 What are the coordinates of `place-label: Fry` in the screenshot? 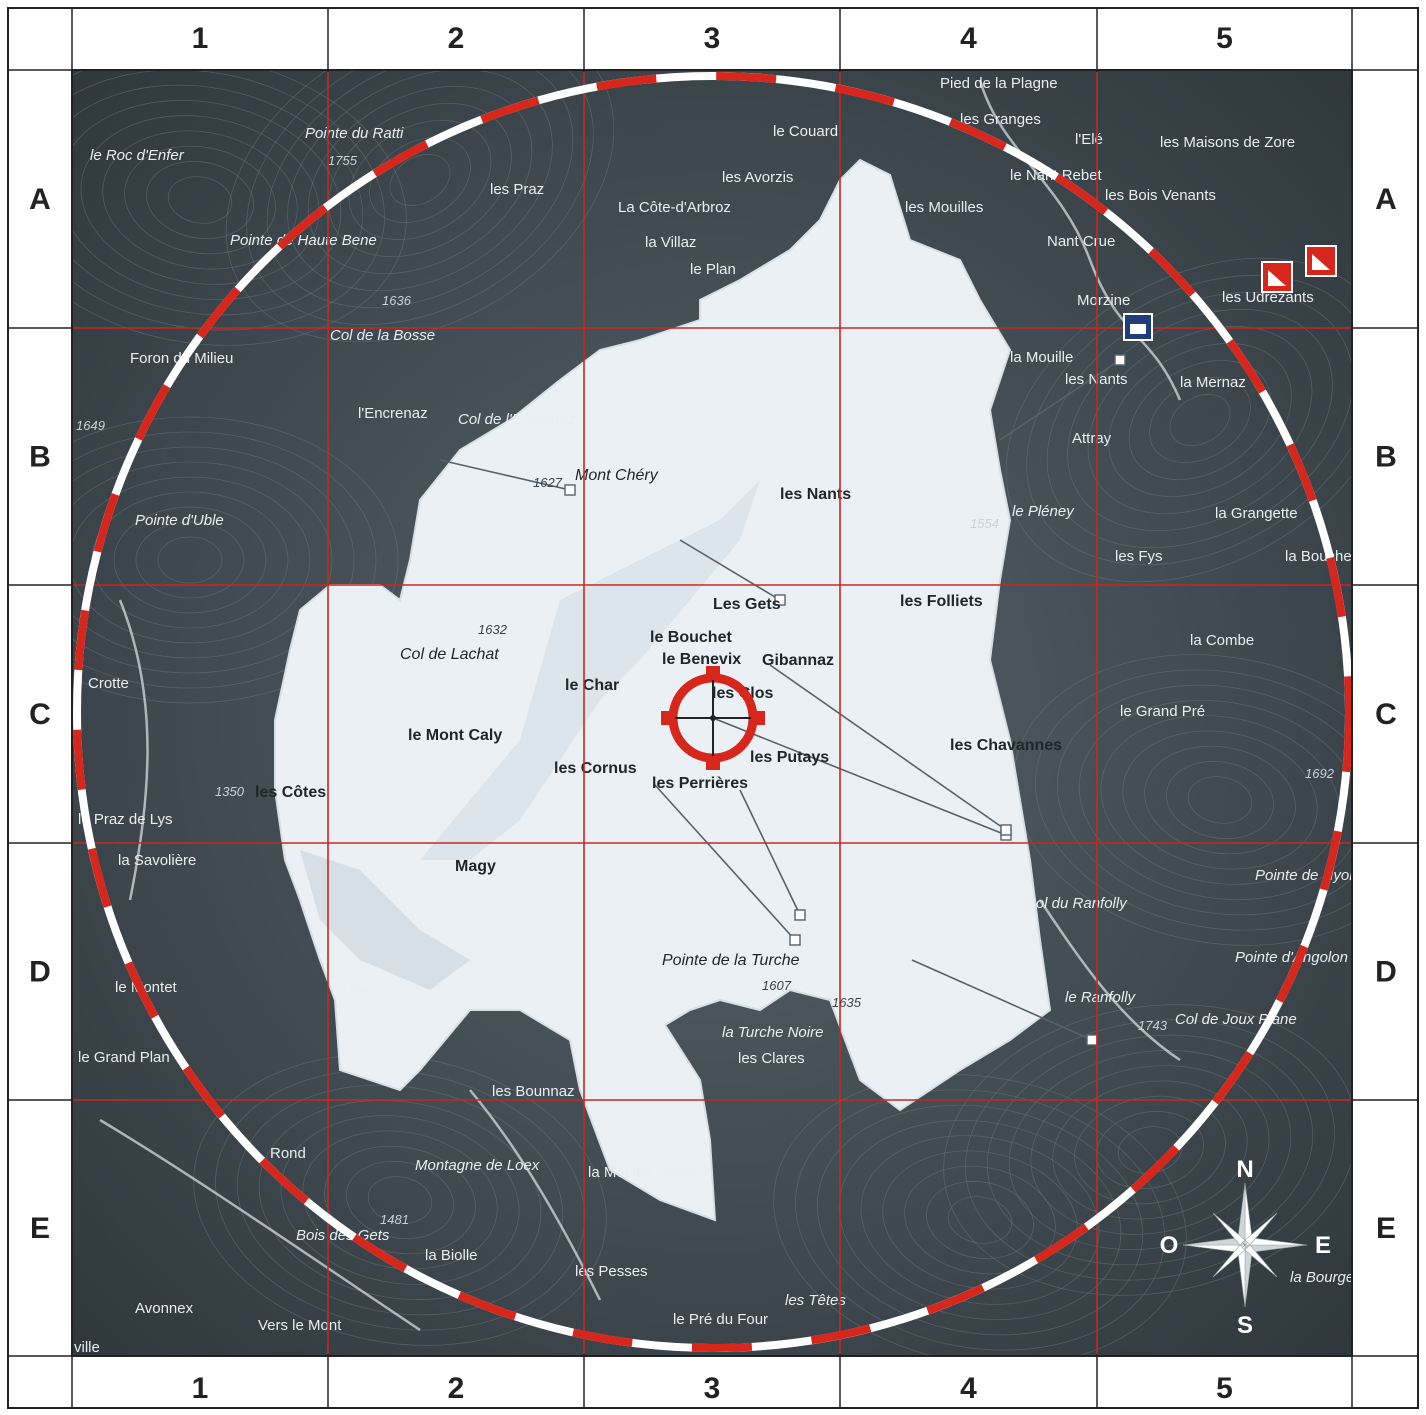 It's located at (361, 990).